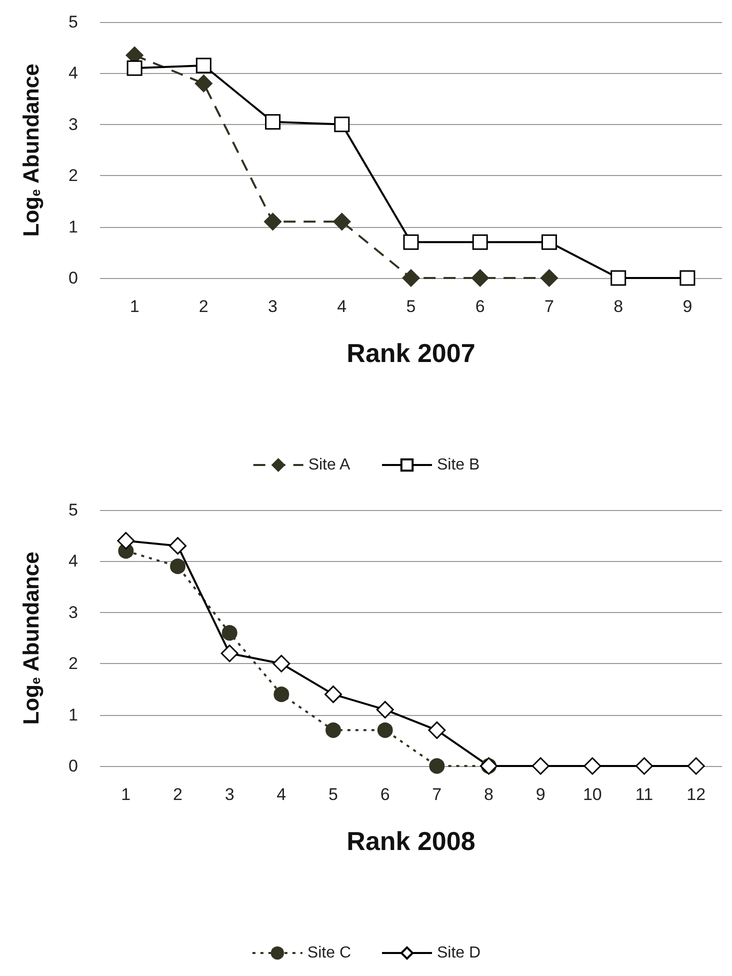 The image size is (732, 976). I want to click on x-tick-label: 12, so click(696, 794).